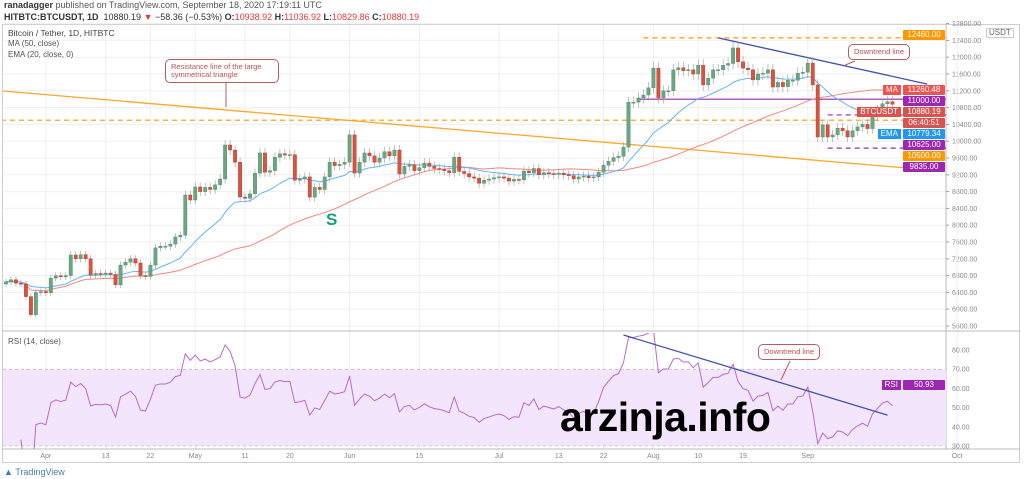 The height and width of the screenshot is (479, 1024). What do you see at coordinates (961, 427) in the screenshot?
I see `rsi-tick-label: 40.00` at bounding box center [961, 427].